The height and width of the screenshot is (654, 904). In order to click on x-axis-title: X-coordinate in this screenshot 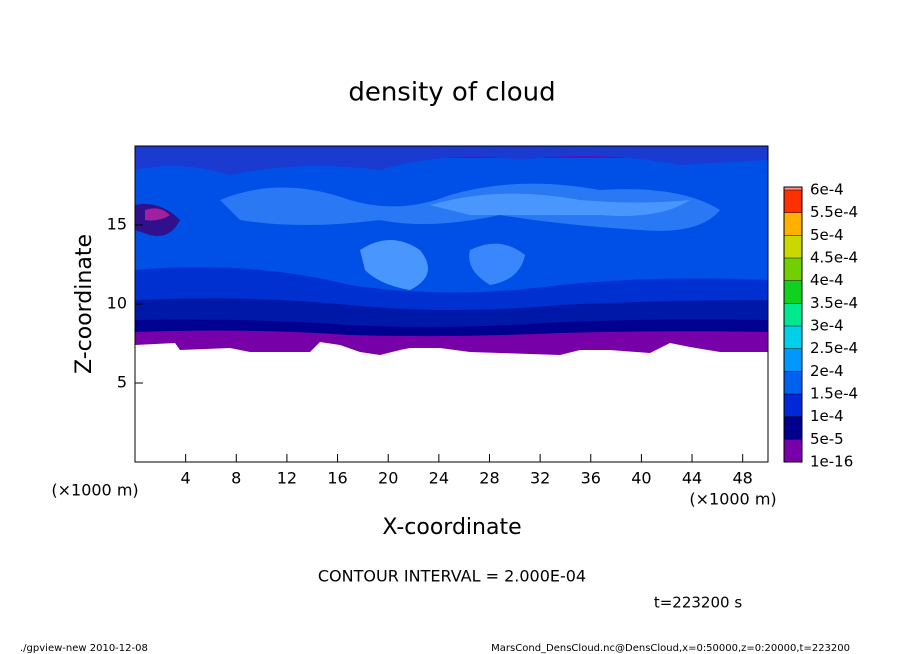, I will do `click(451, 527)`.